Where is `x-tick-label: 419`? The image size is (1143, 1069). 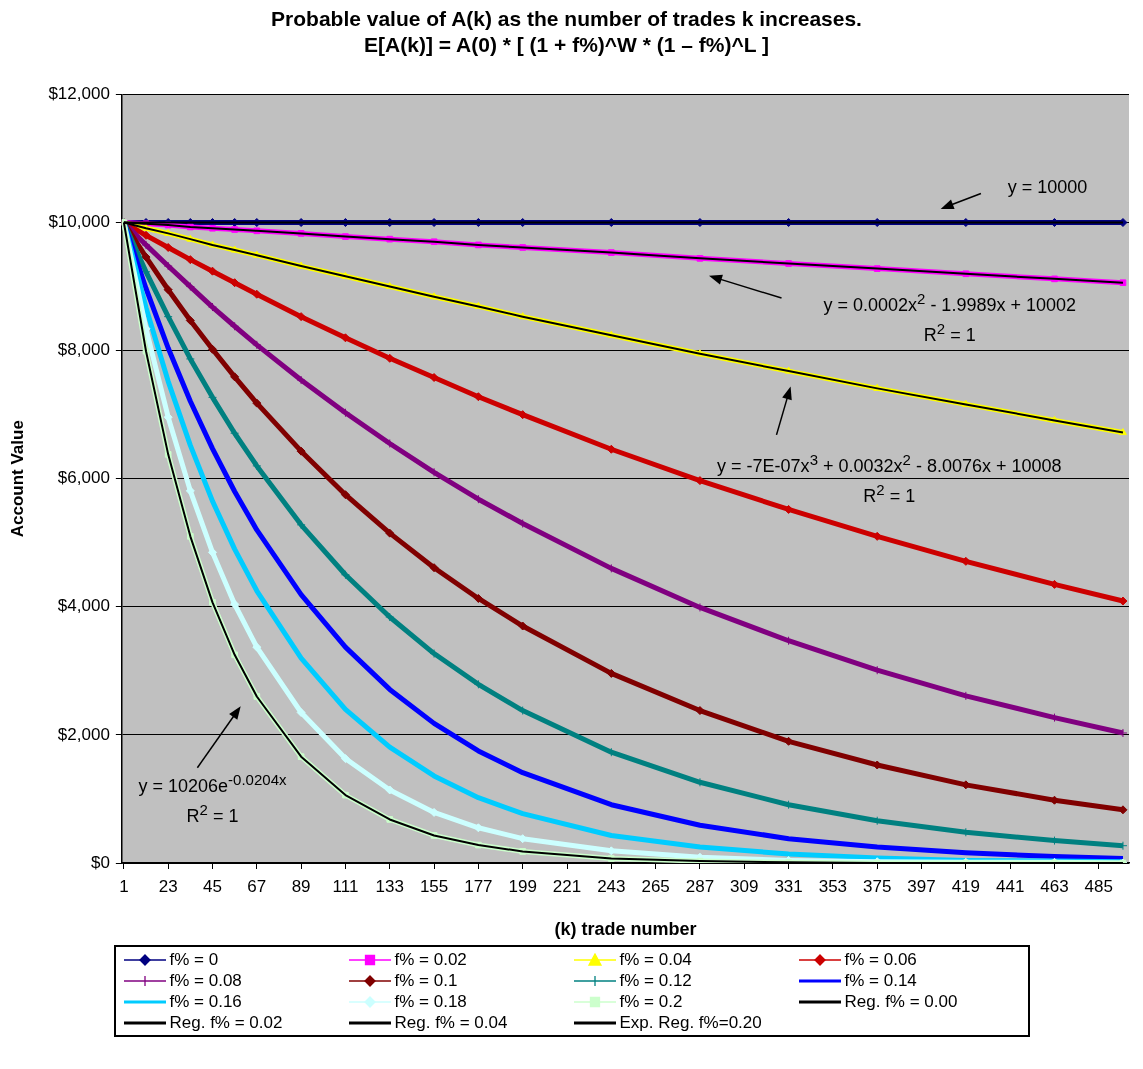
x-tick-label: 419 is located at coordinates (966, 886).